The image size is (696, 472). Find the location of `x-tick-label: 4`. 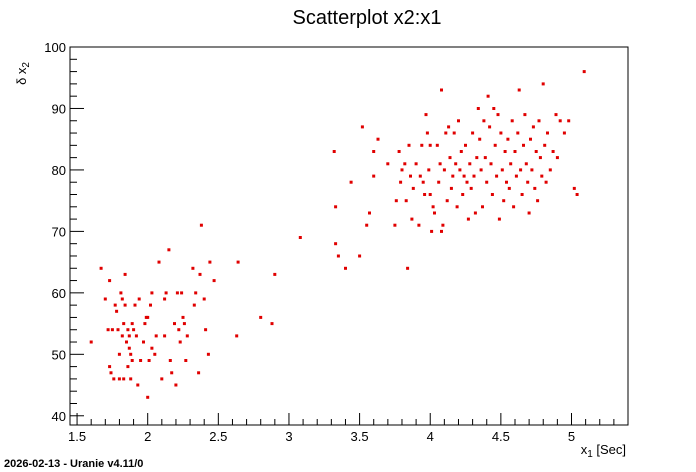

x-tick-label: 4 is located at coordinates (430, 436).